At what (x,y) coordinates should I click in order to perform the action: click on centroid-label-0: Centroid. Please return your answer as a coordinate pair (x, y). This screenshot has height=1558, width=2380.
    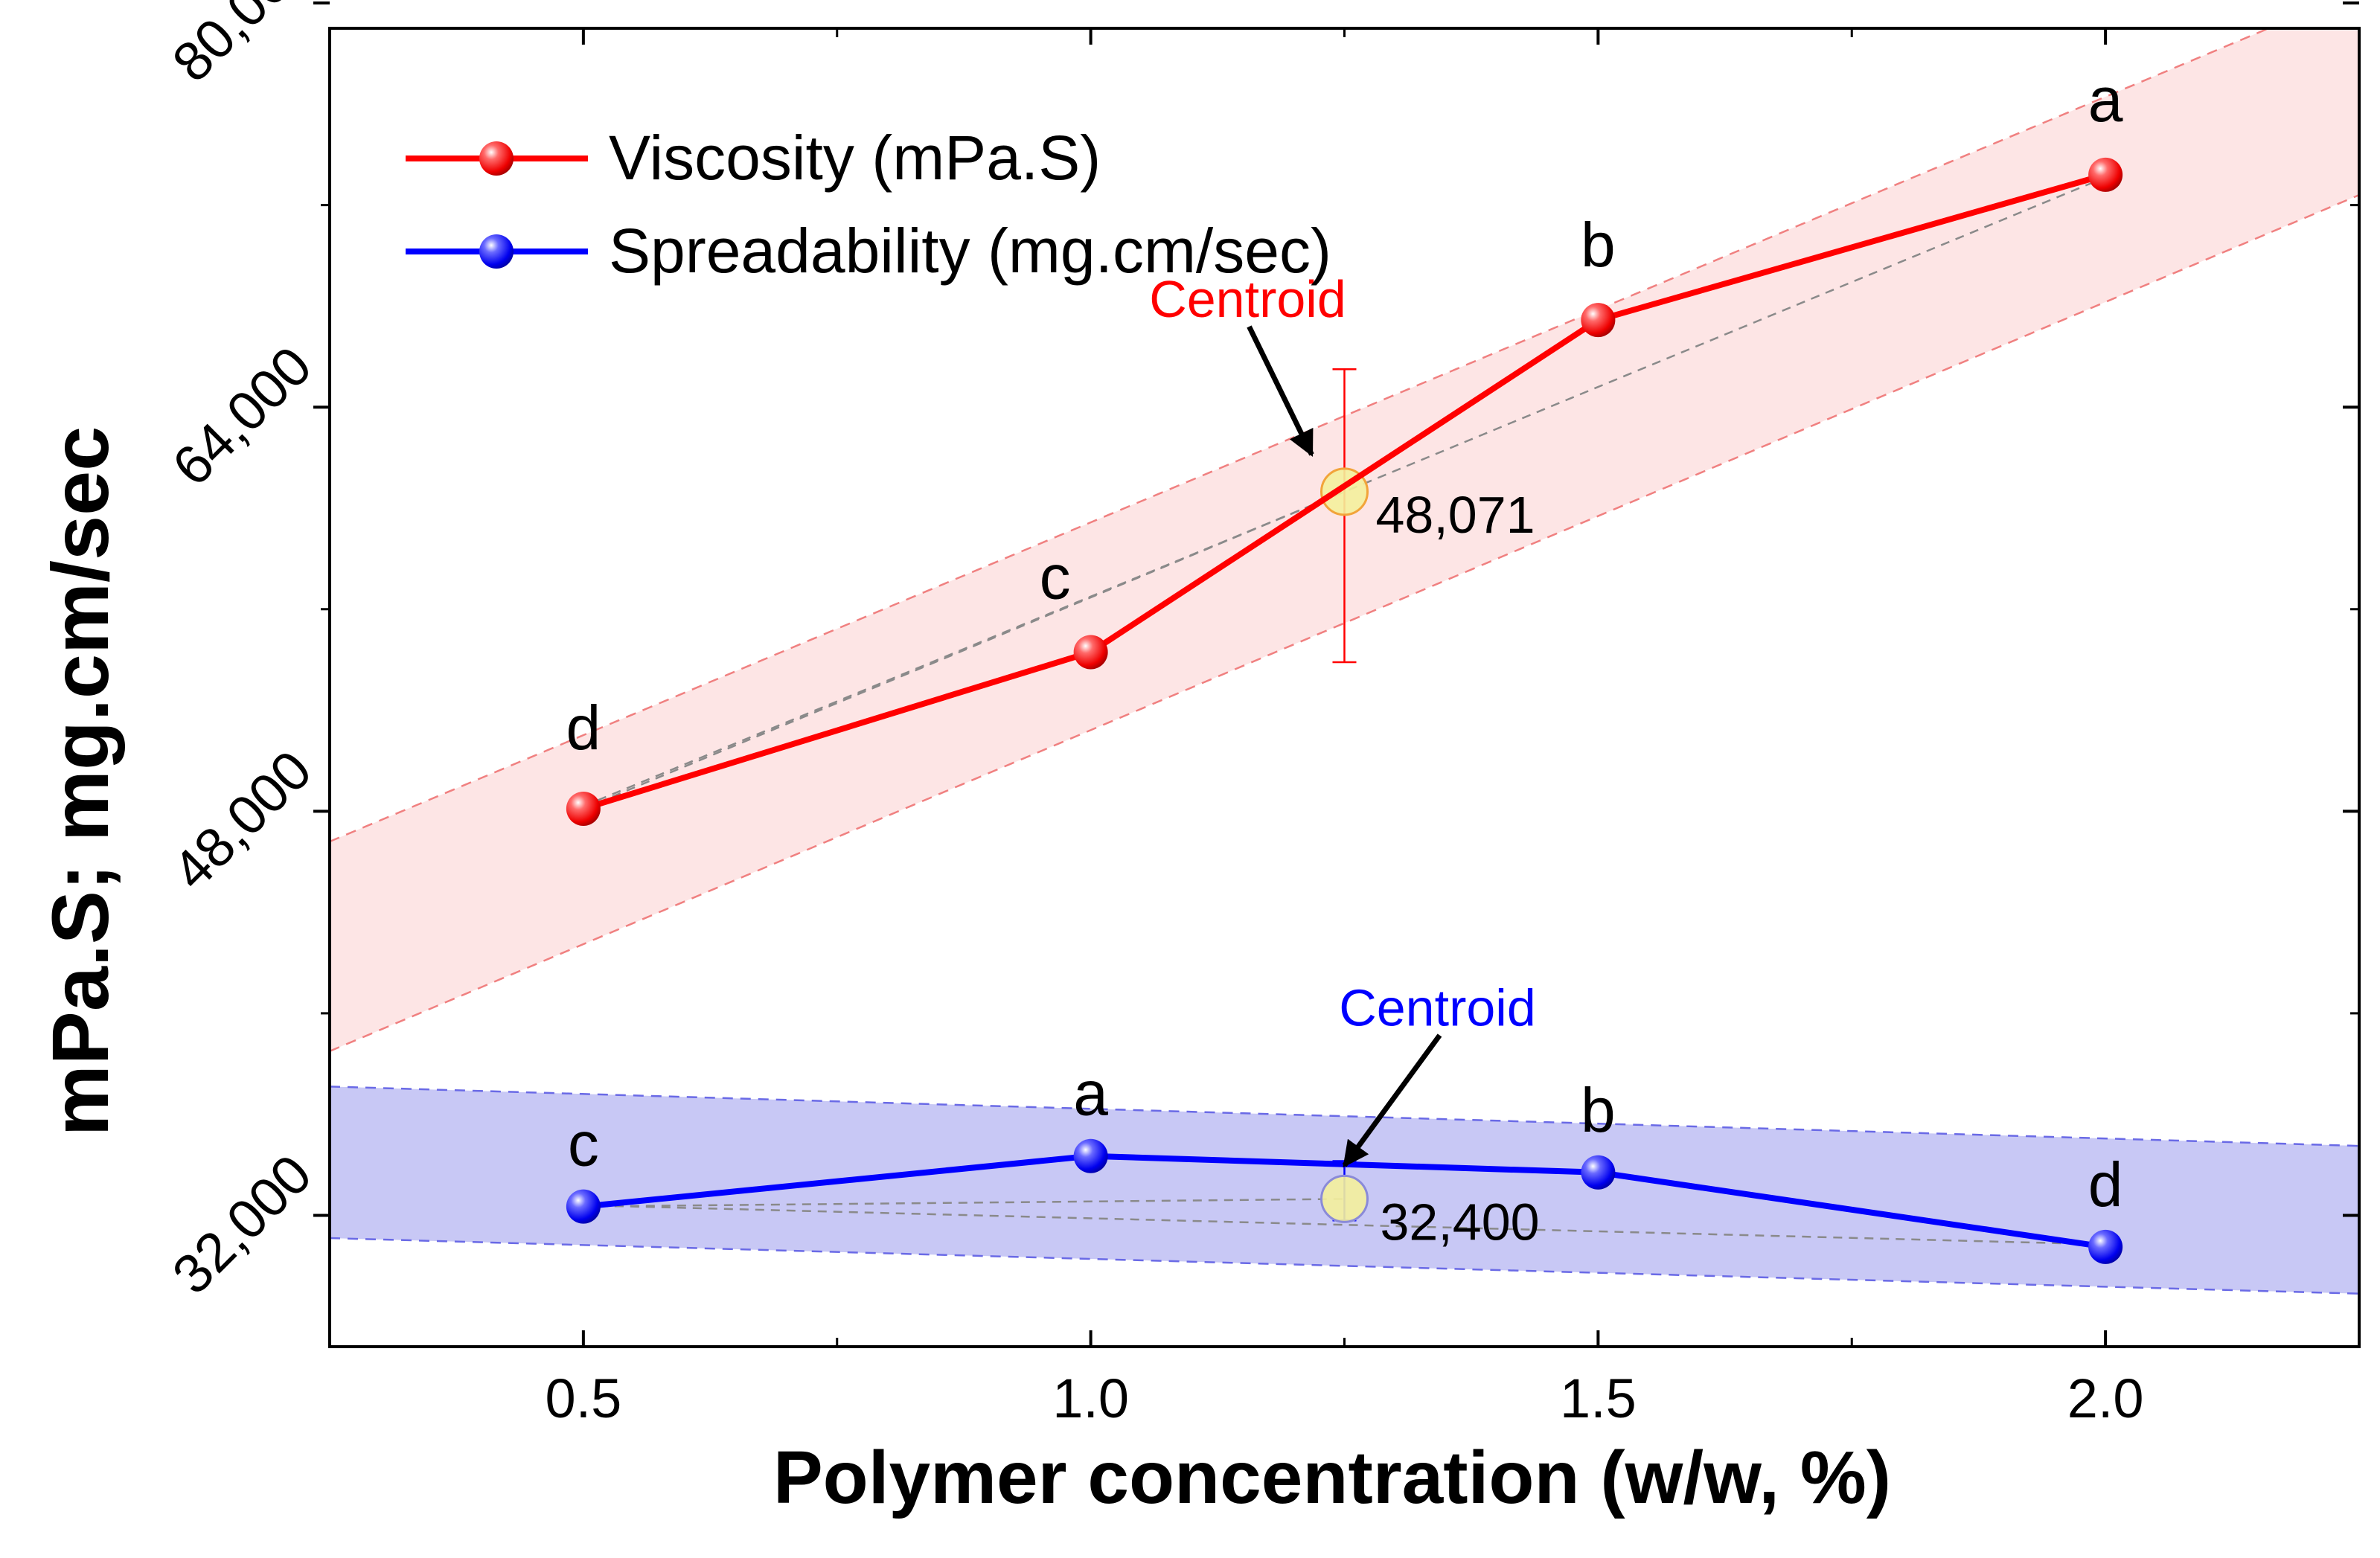
    Looking at the image, I should click on (1247, 299).